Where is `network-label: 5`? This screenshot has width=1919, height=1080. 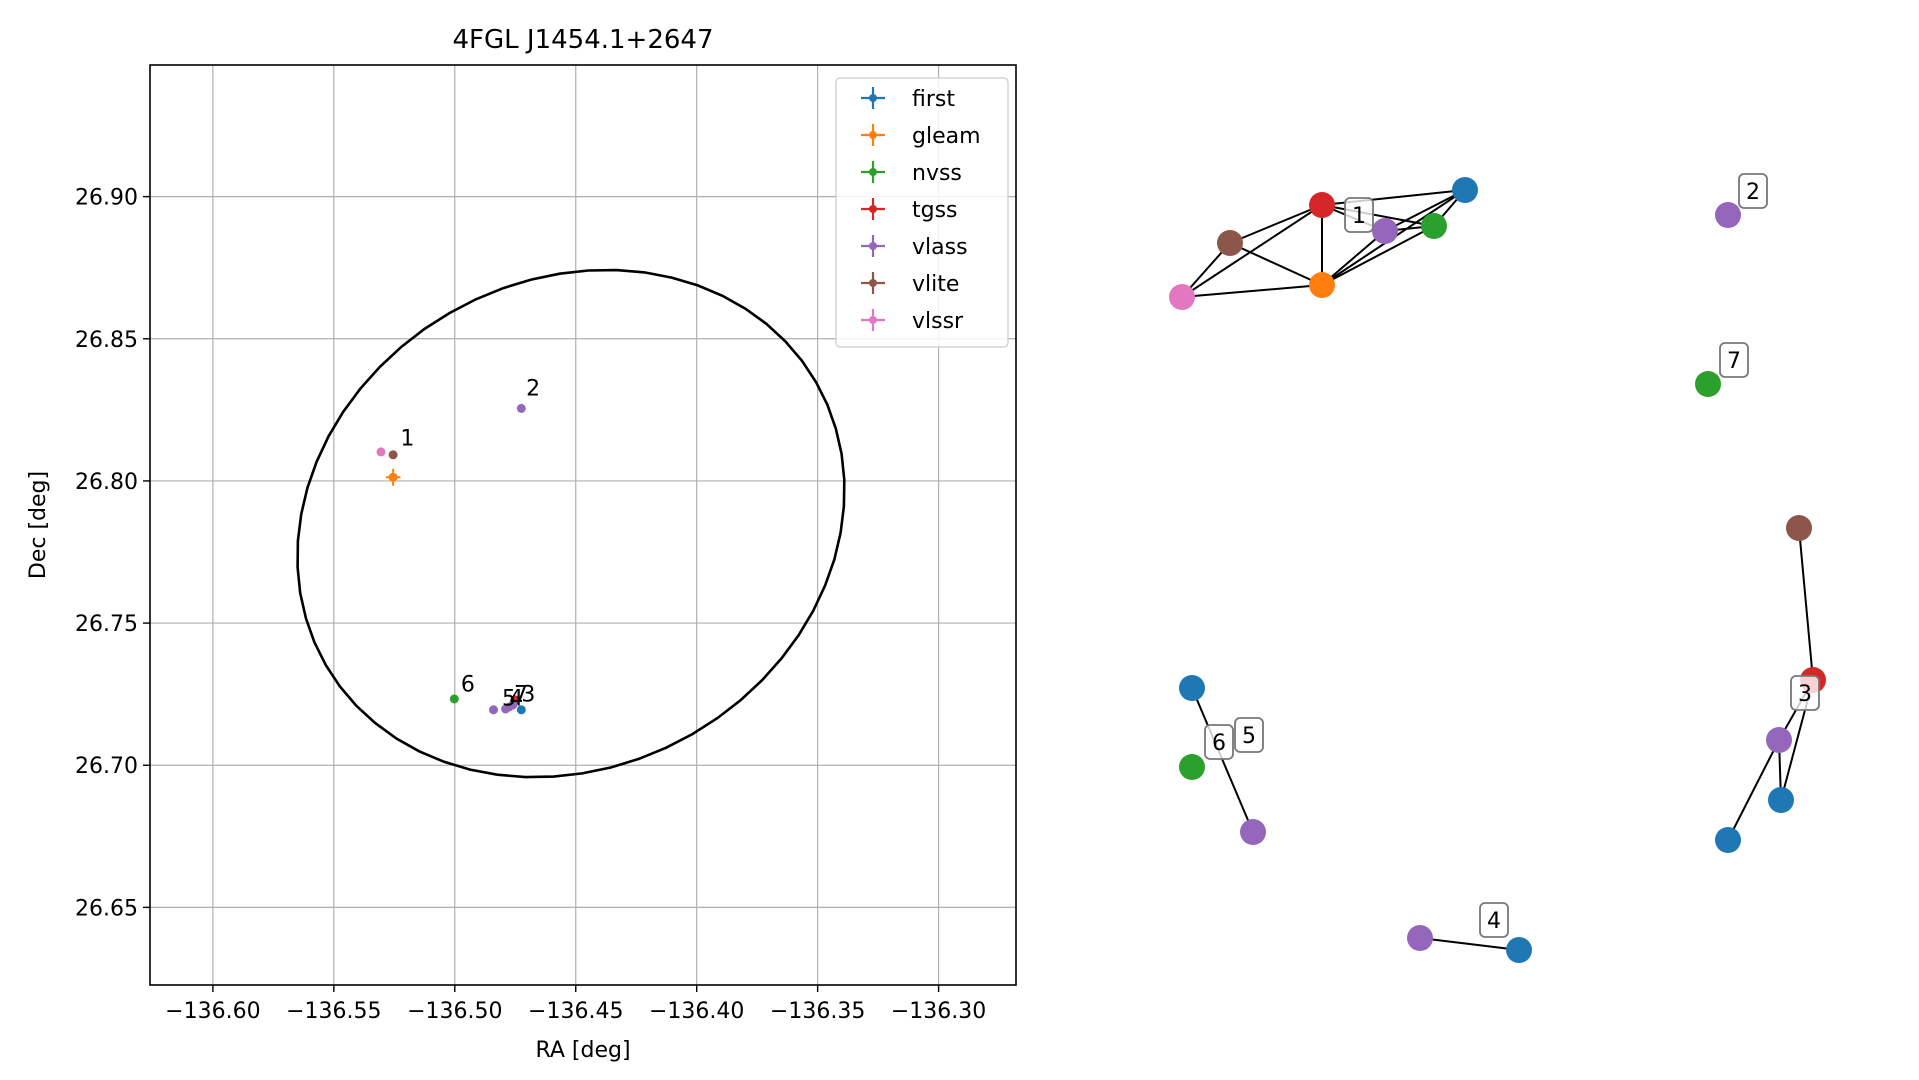 network-label: 5 is located at coordinates (1249, 736).